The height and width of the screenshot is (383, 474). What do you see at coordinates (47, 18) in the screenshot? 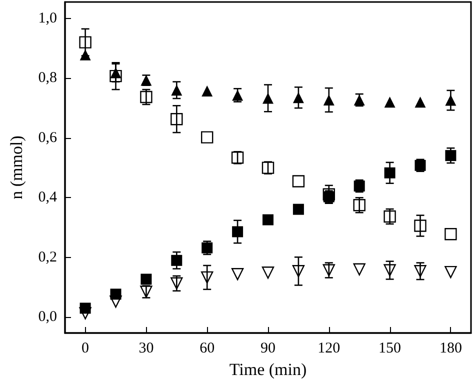
I see `y-tick-label: 1,0` at bounding box center [47, 18].